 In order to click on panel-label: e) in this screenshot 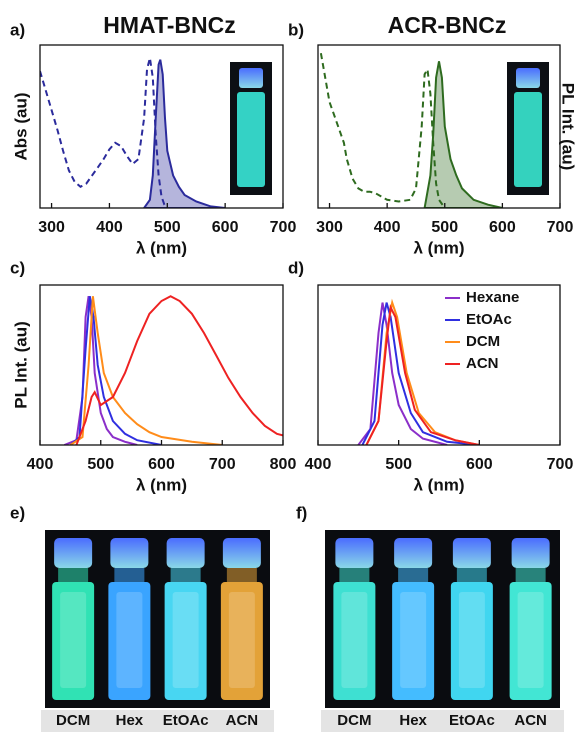, I will do `click(17, 512)`.